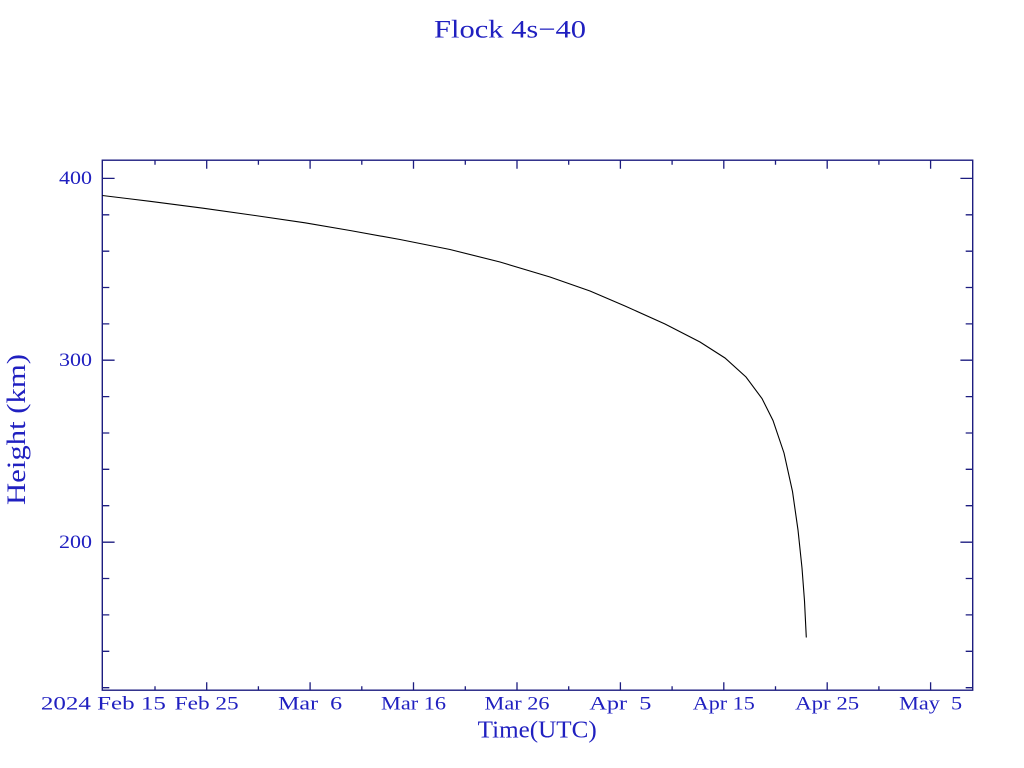  Describe the element at coordinates (75, 178) in the screenshot. I see `svg-text: 400` at that location.